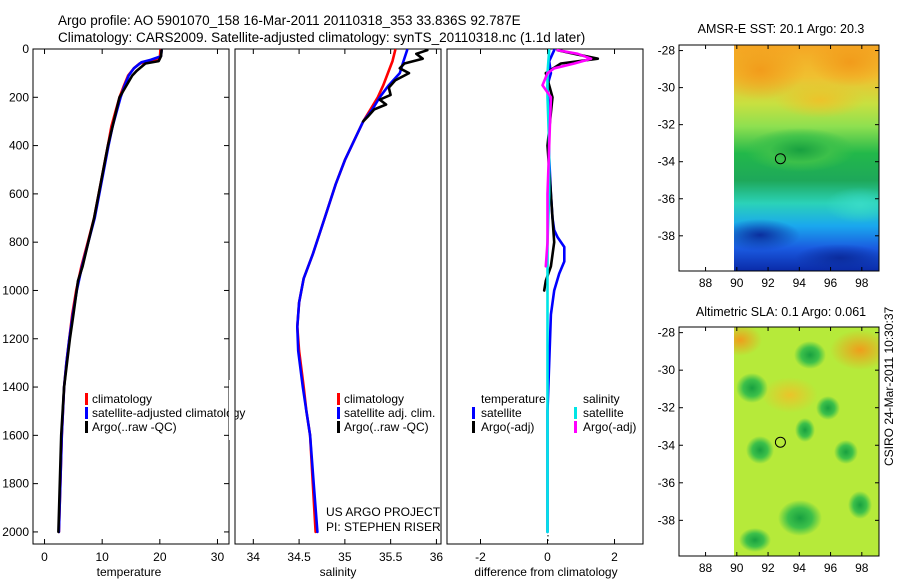  What do you see at coordinates (889, 386) in the screenshot?
I see `timestamp-label: CSIRO 24-Mar-2011 10:30:37` at bounding box center [889, 386].